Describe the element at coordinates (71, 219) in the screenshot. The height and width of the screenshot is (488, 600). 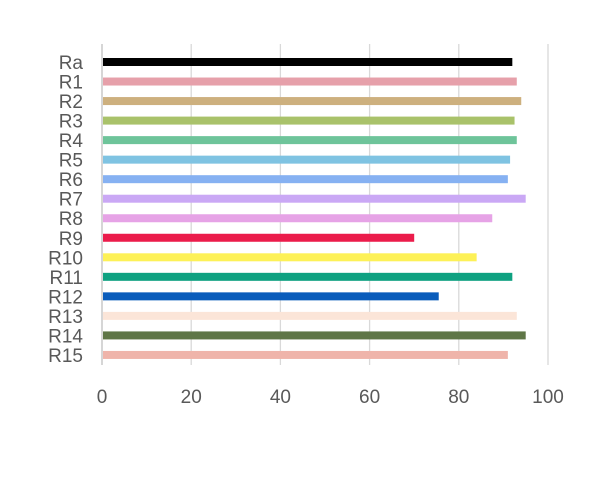
I see `category-label-r8: R8` at that location.